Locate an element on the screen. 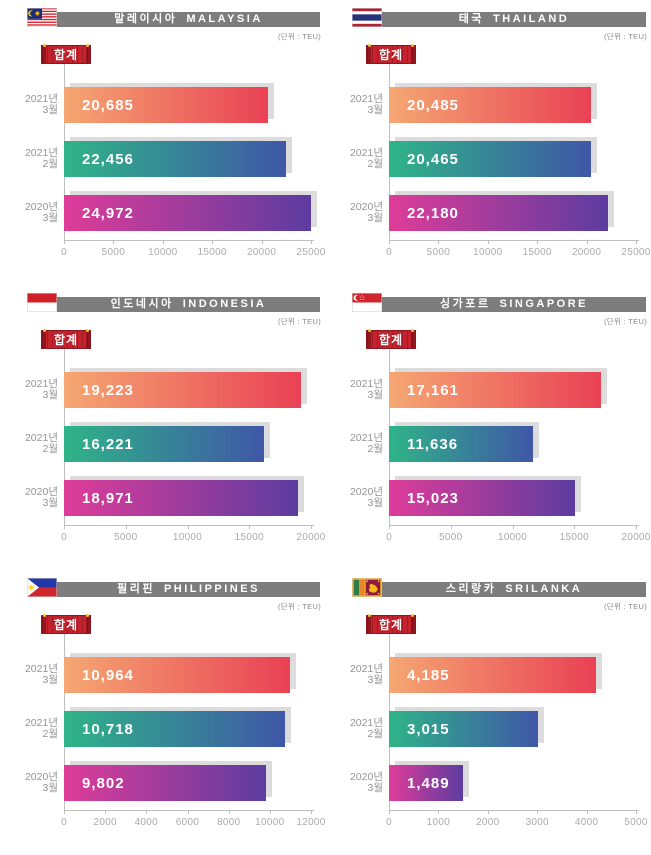 Image resolution: width=651 pixels, height=855 pixels. panel-header: 말레이시아 MALAYSIA is located at coordinates (188, 19).